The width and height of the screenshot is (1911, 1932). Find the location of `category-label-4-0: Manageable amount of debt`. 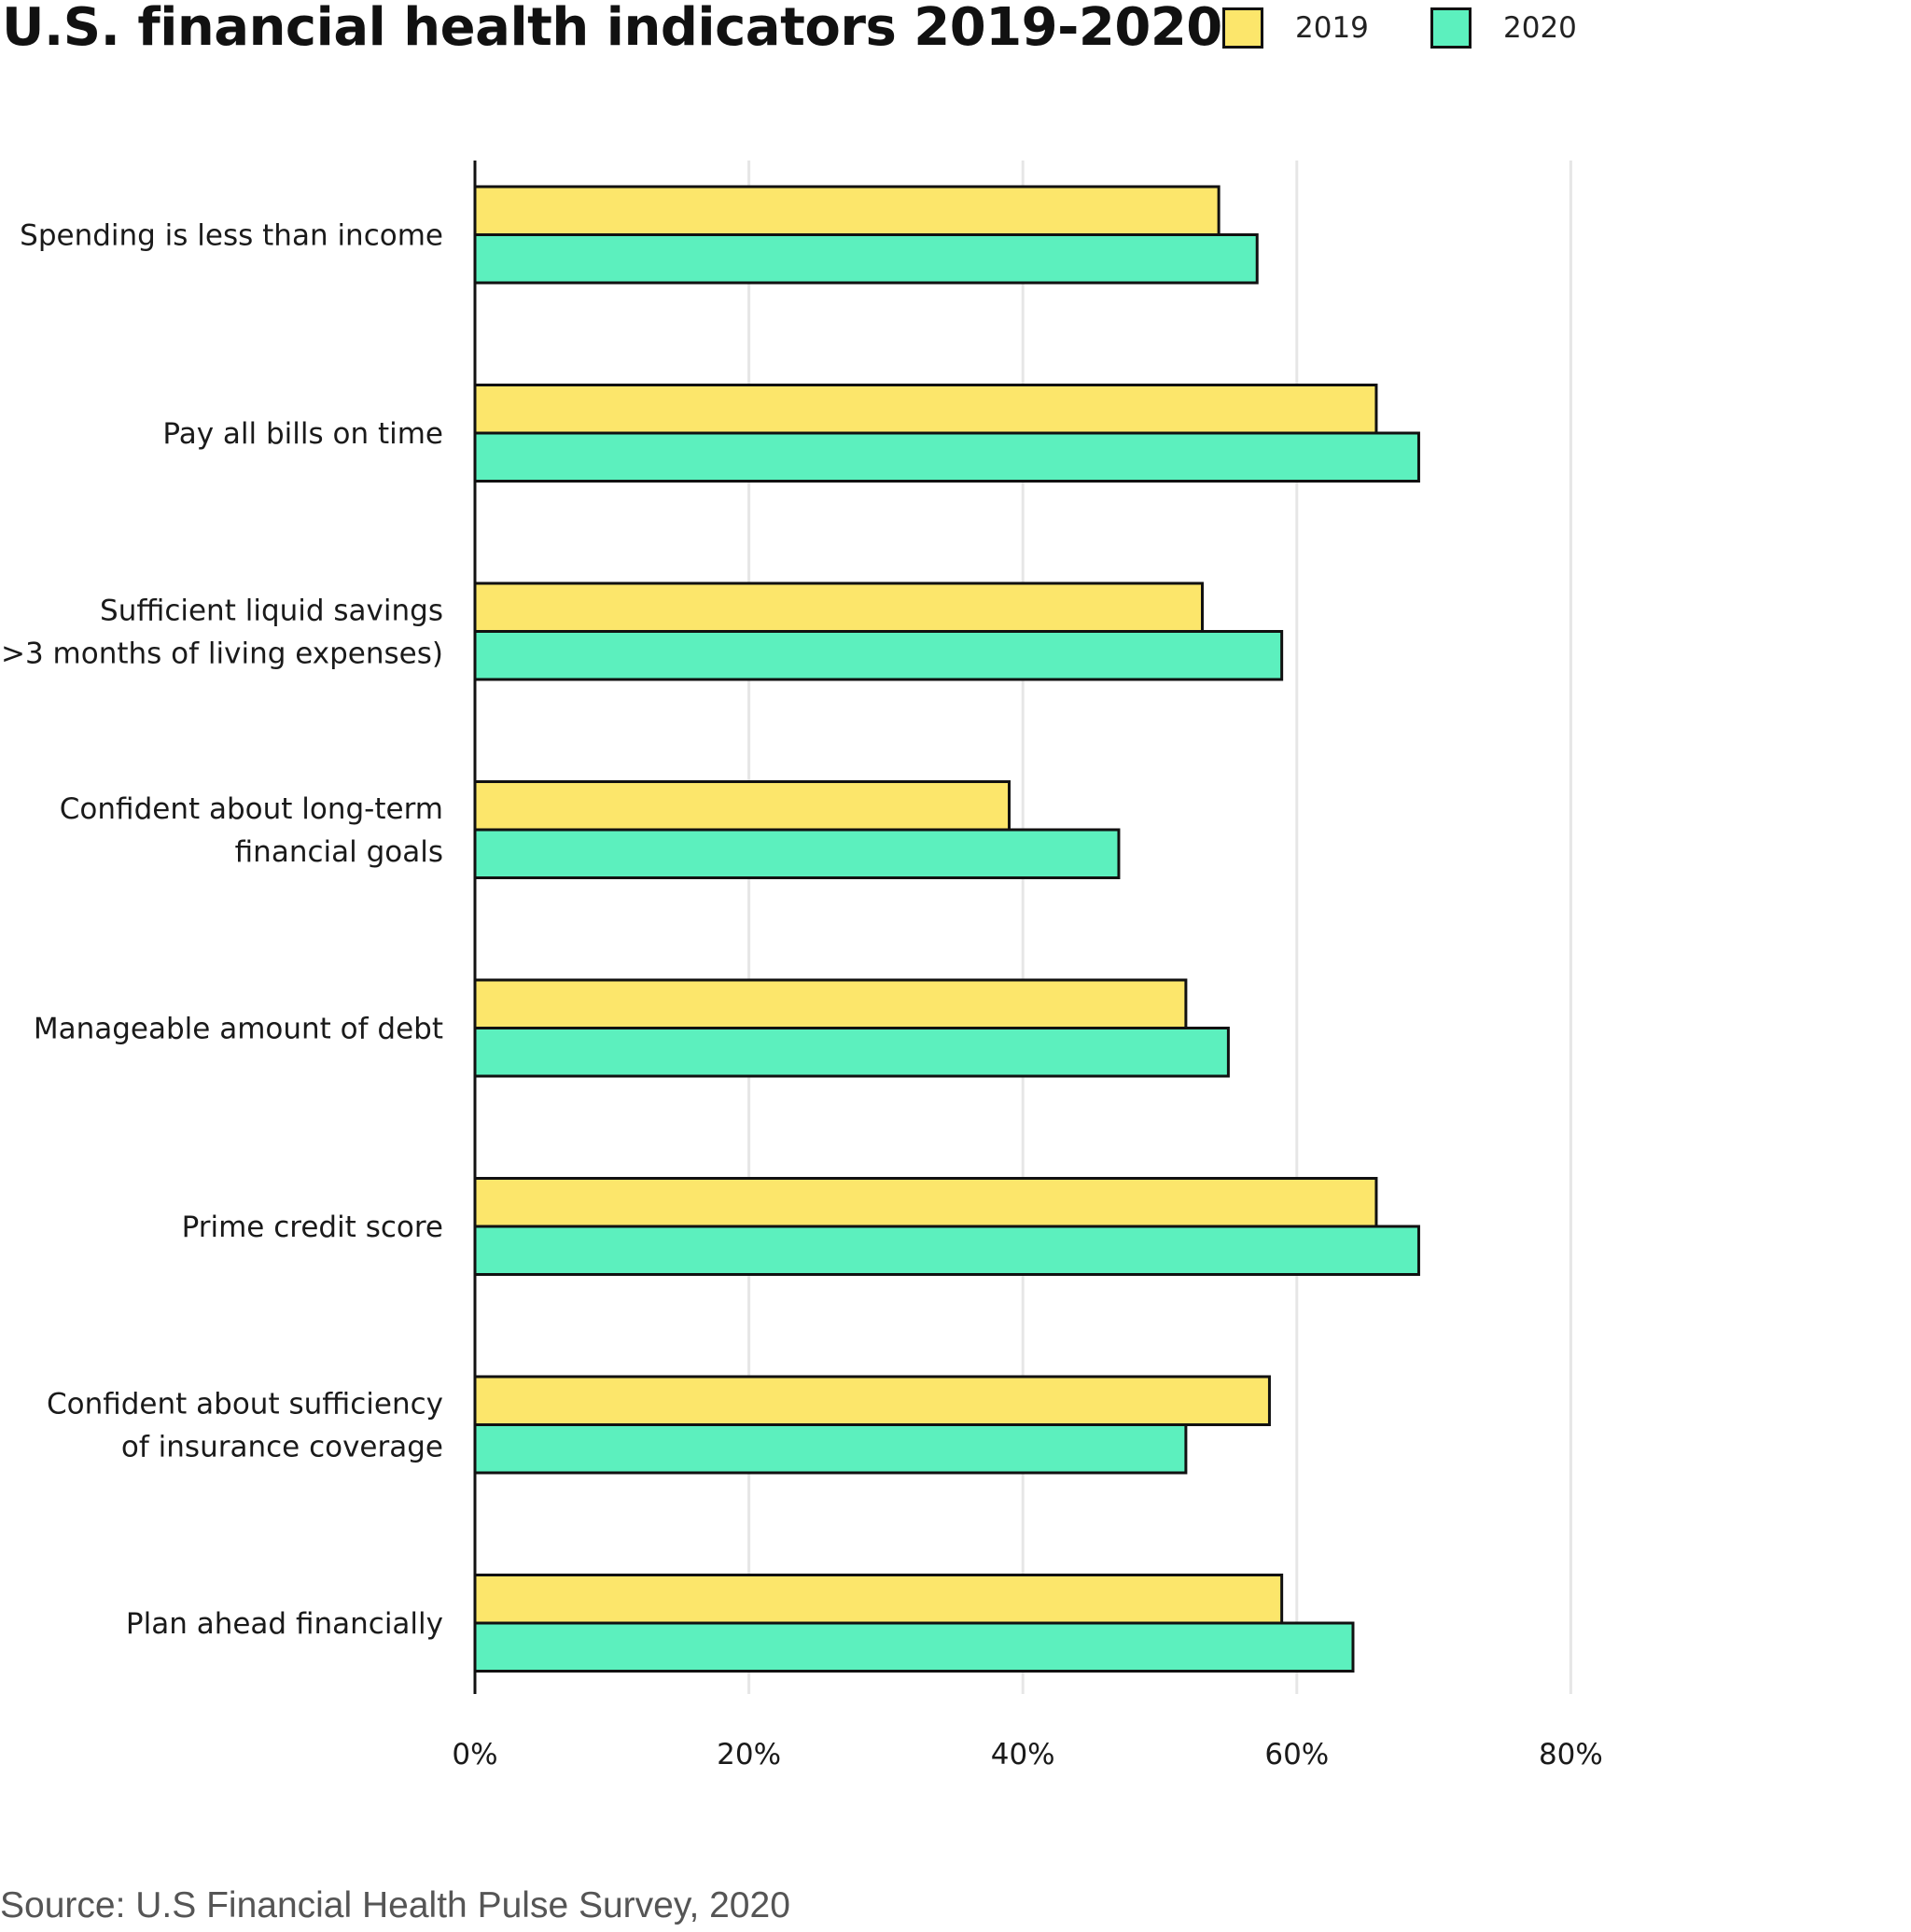

category-label-4-0: Manageable amount of debt is located at coordinates (239, 1029).